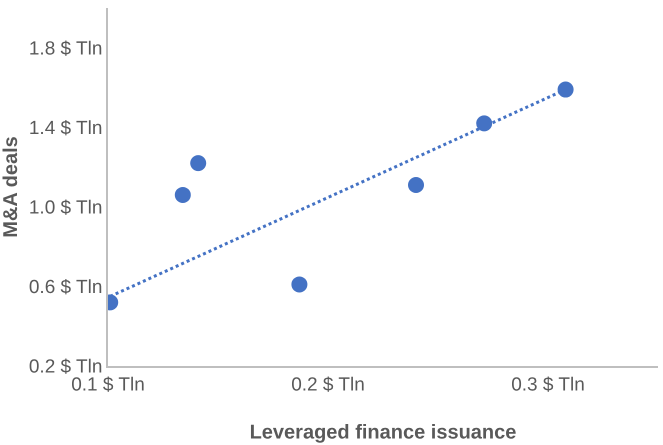 Image resolution: width=663 pixels, height=445 pixels. Describe the element at coordinates (383, 433) in the screenshot. I see `x-axis-title: Leveraged finance issuance` at that location.